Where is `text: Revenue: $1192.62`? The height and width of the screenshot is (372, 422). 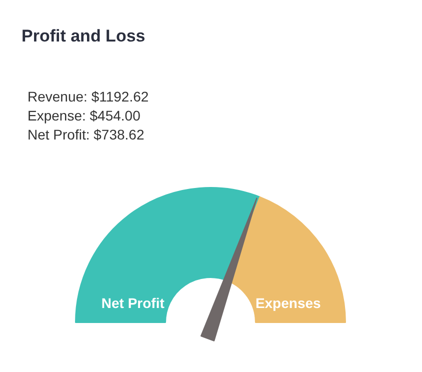
text: Revenue: $1192.62 is located at coordinates (88, 96).